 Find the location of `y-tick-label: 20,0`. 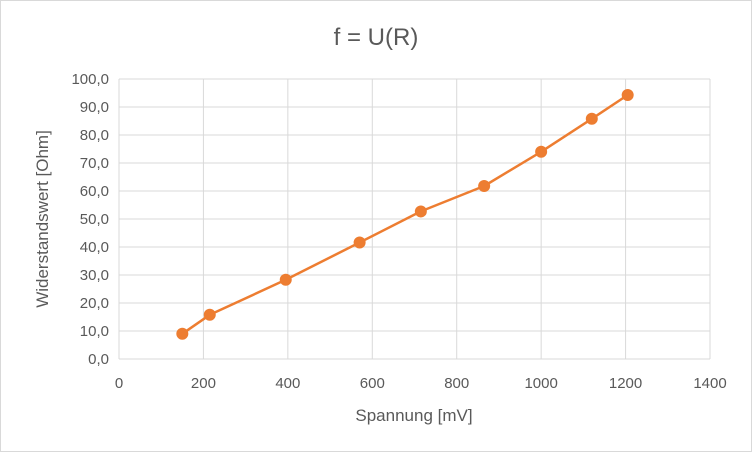

y-tick-label: 20,0 is located at coordinates (94, 303).